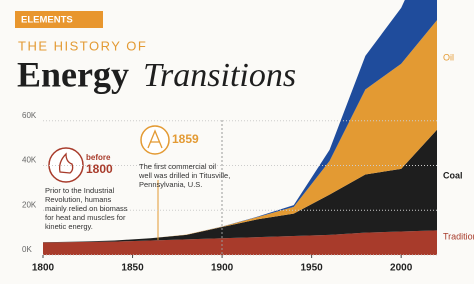  What do you see at coordinates (29, 115) in the screenshot?
I see `y-tick-label: 60K` at bounding box center [29, 115].